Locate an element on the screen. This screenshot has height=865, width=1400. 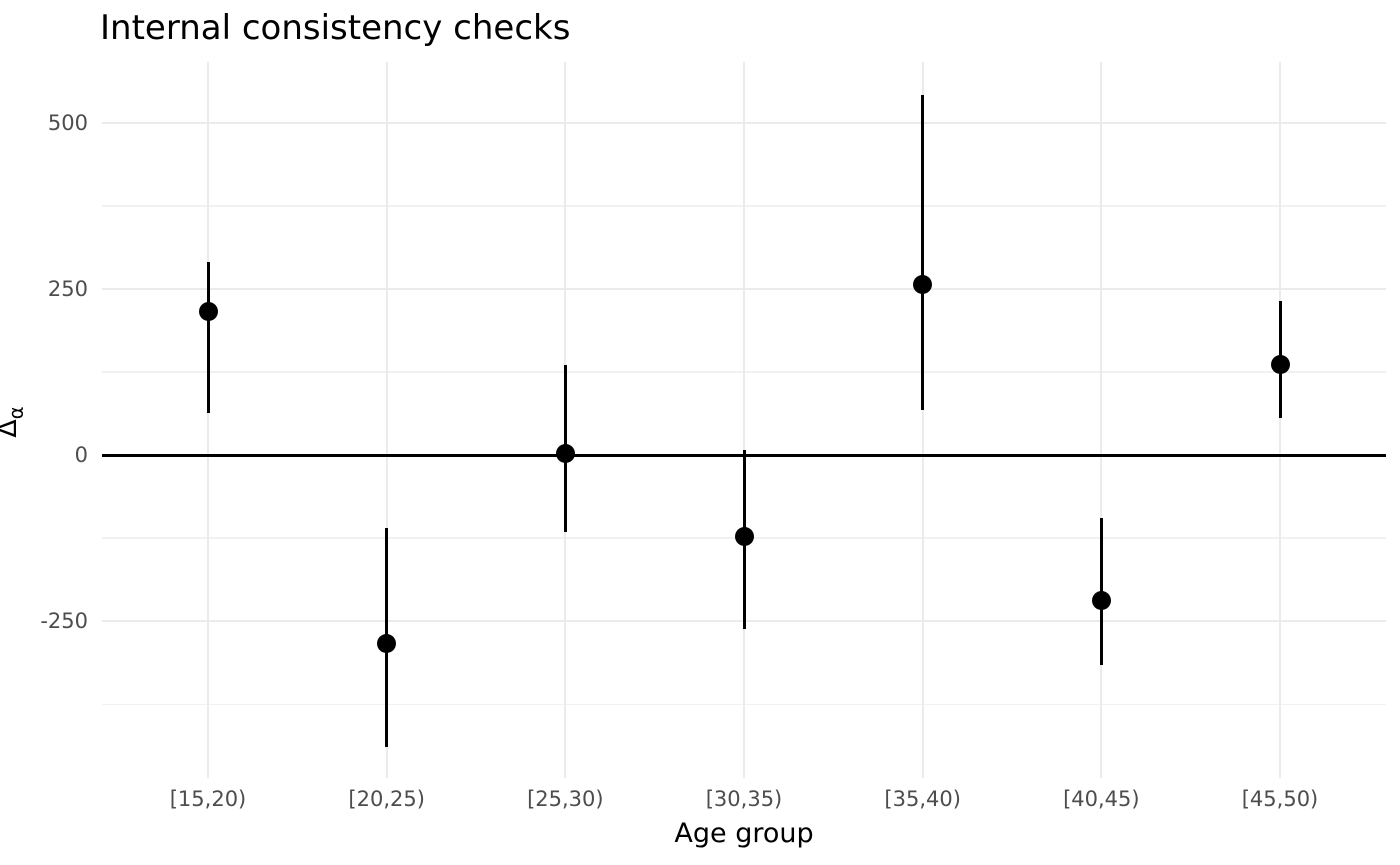
point-estimate-[40,45) is located at coordinates (1101, 601).